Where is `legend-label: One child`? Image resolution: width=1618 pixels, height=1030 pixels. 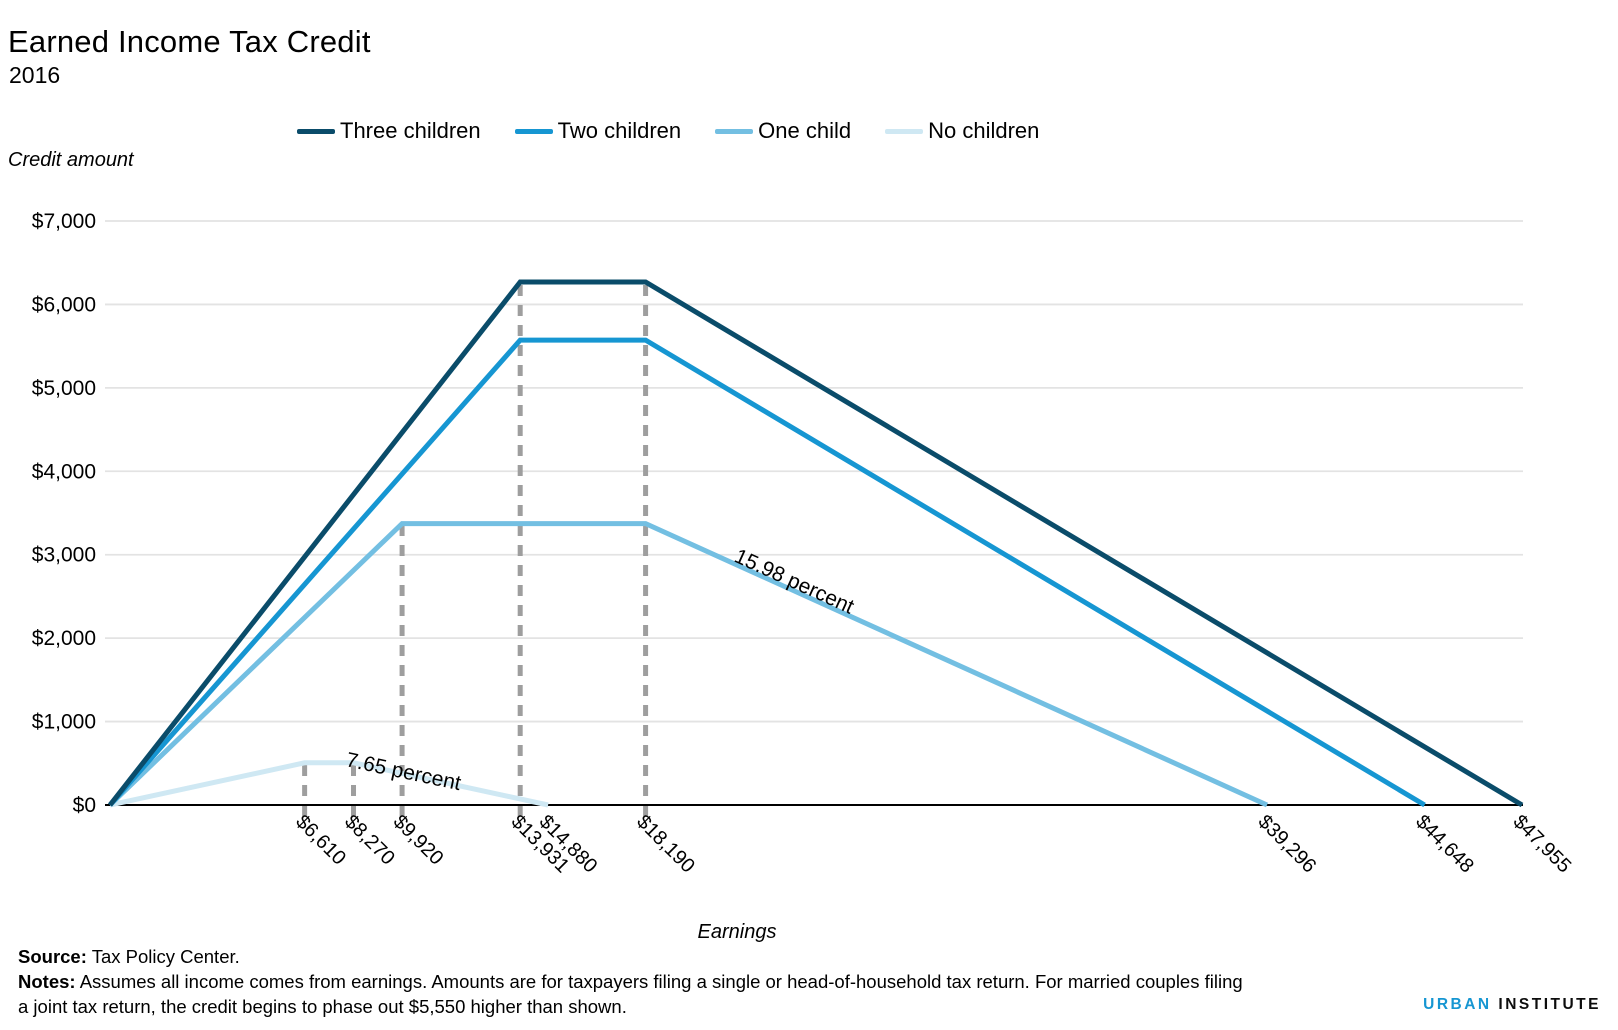
legend-label: One child is located at coordinates (805, 130).